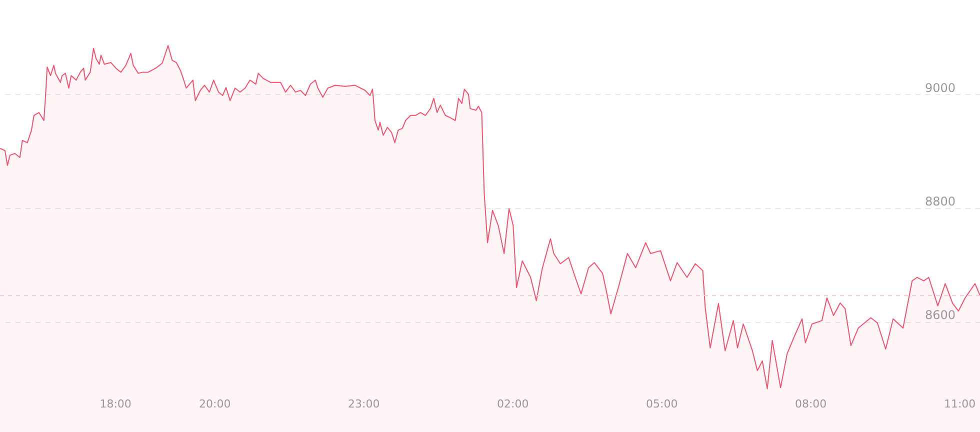  What do you see at coordinates (940, 87) in the screenshot?
I see `y-tick-label: 9000` at bounding box center [940, 87].